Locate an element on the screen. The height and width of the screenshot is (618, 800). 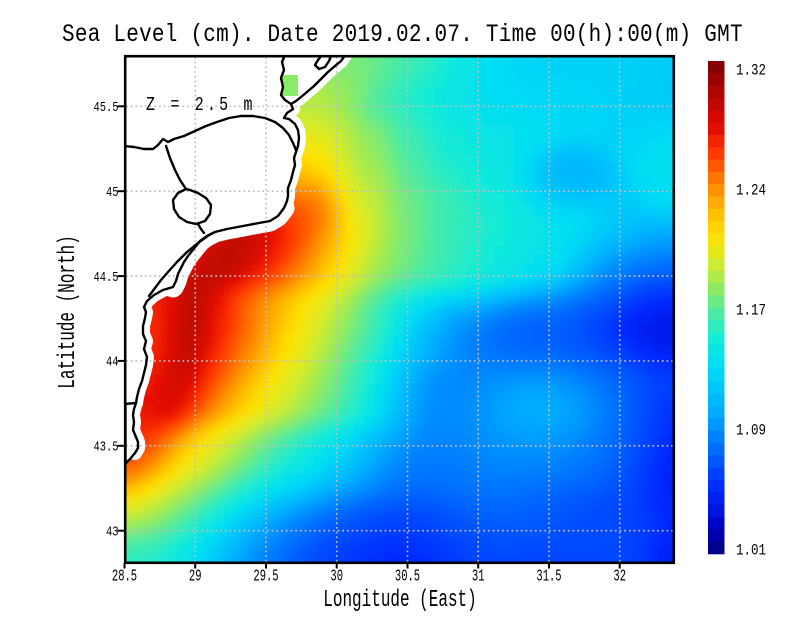
svg-text: 1.09 is located at coordinates (751, 431).